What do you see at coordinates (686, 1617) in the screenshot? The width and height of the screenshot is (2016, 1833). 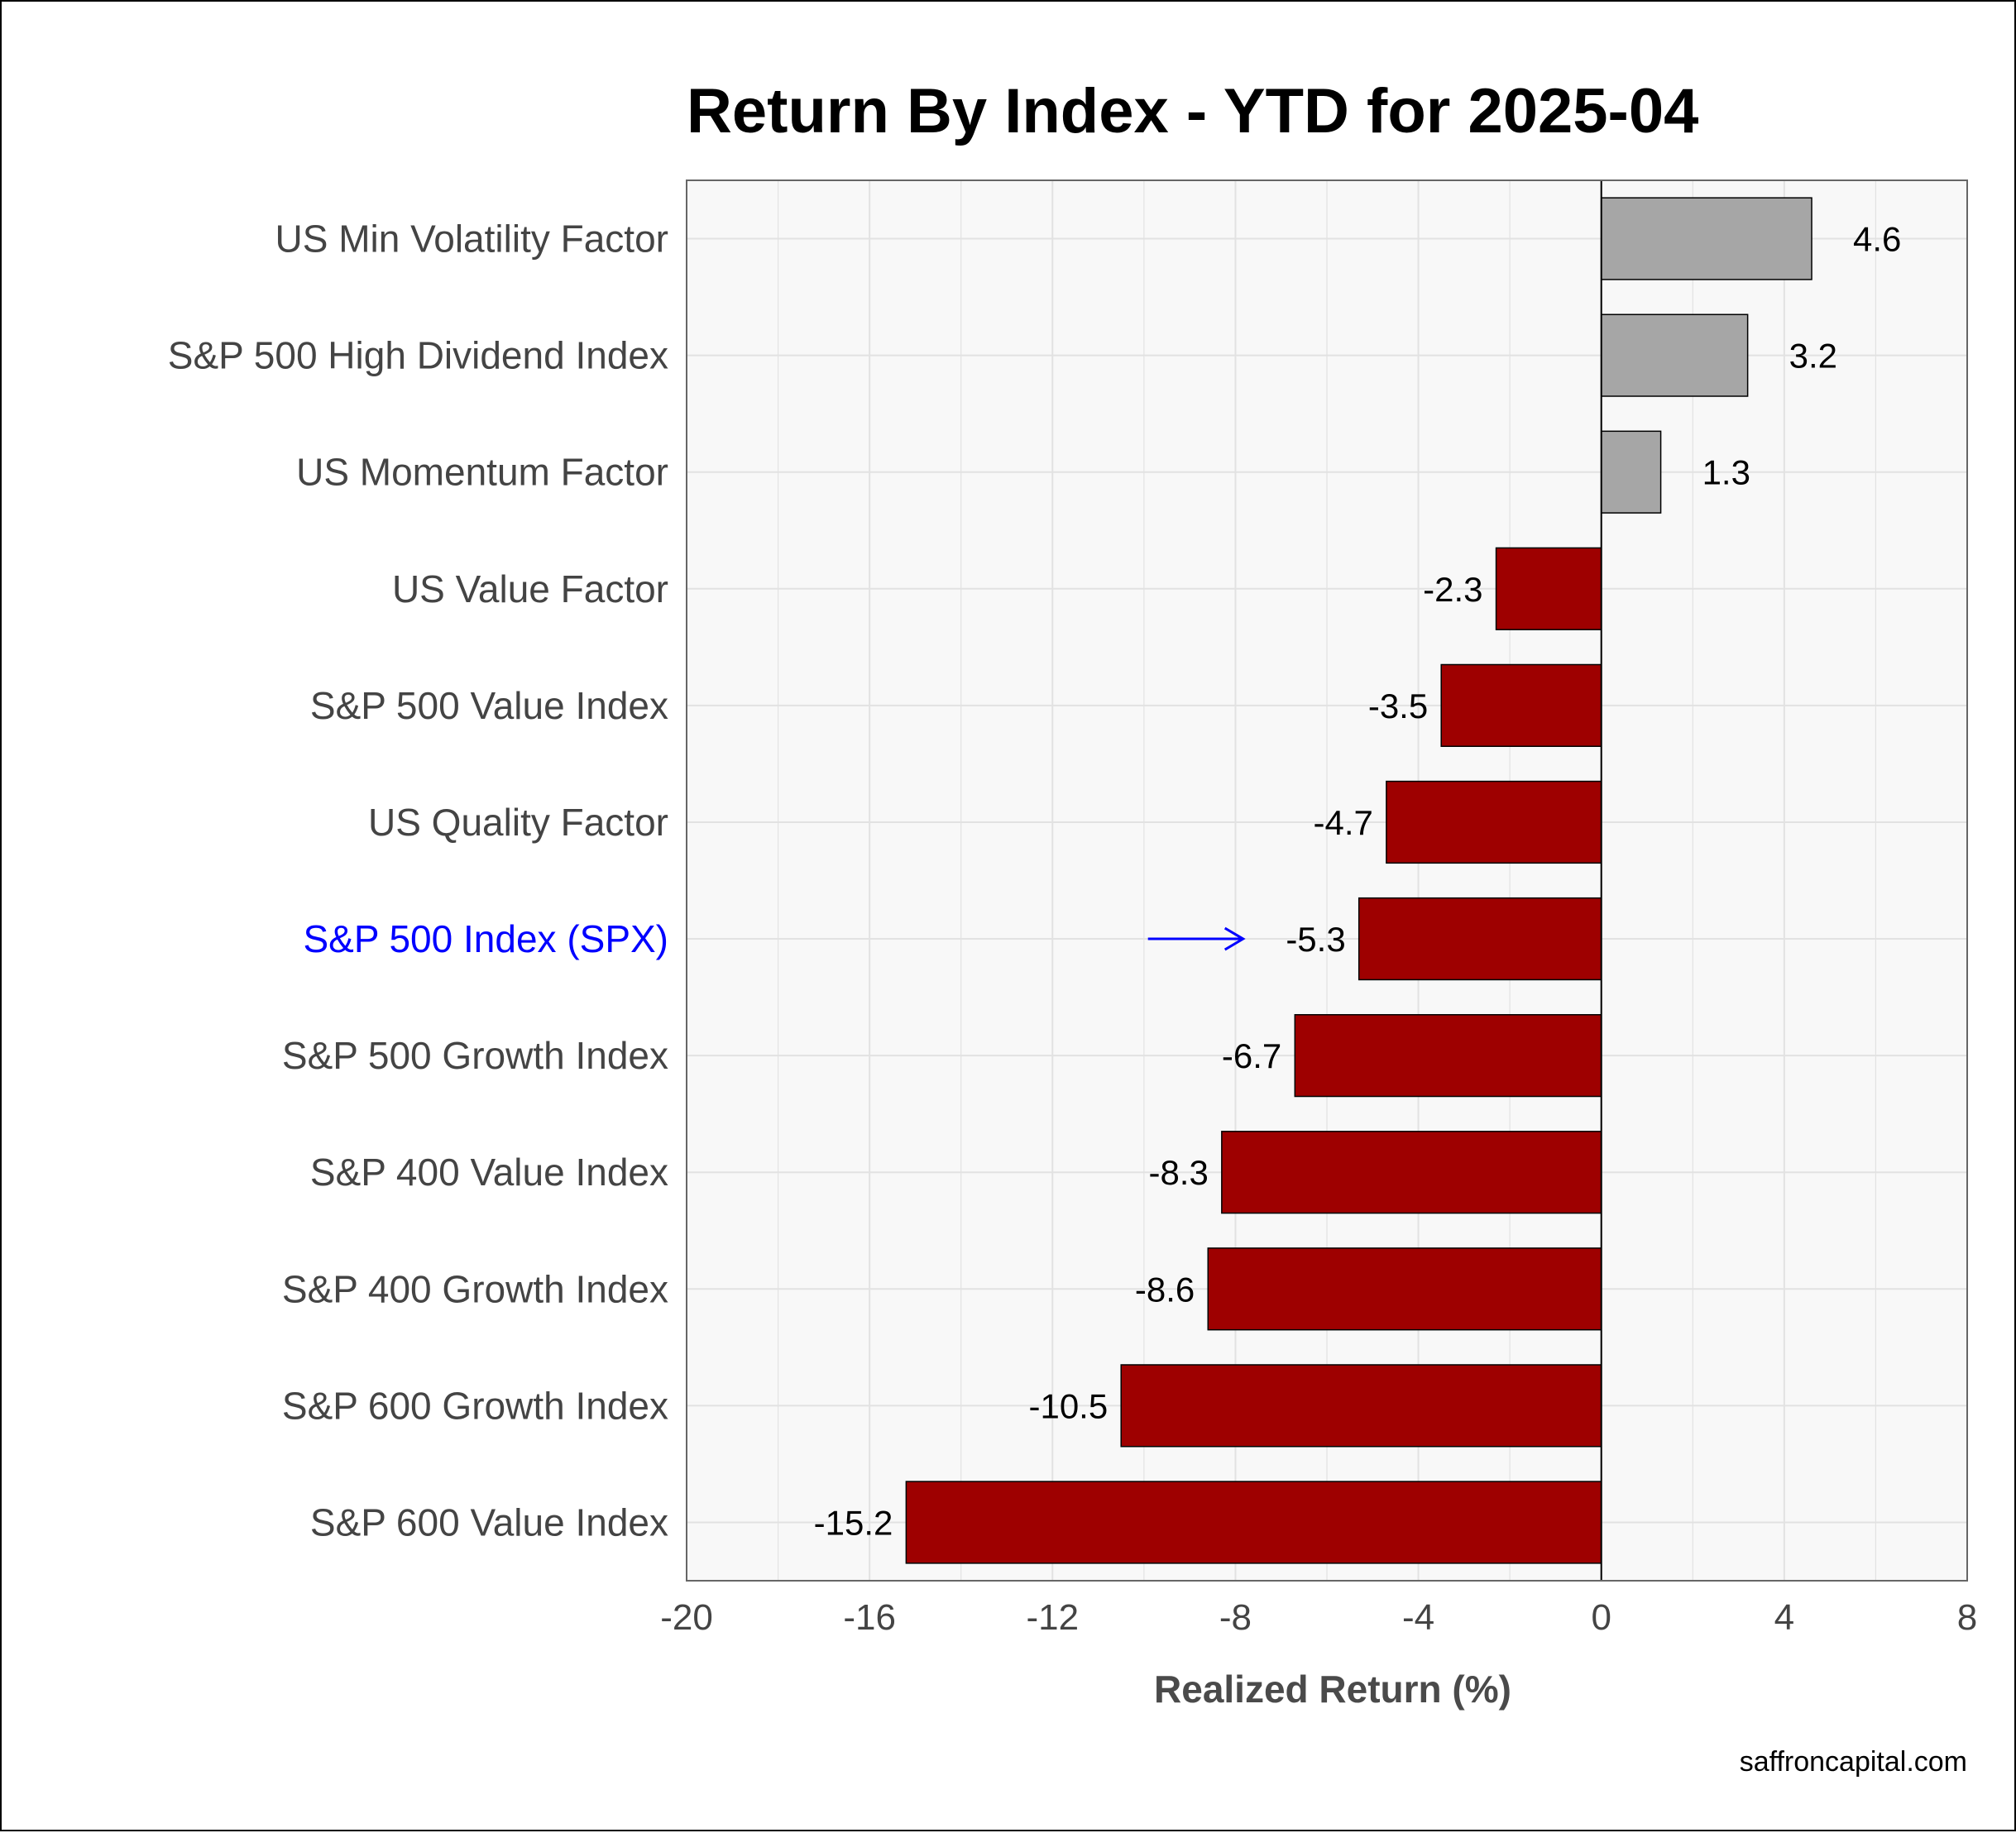 I see `x-tick-label: -20` at bounding box center [686, 1617].